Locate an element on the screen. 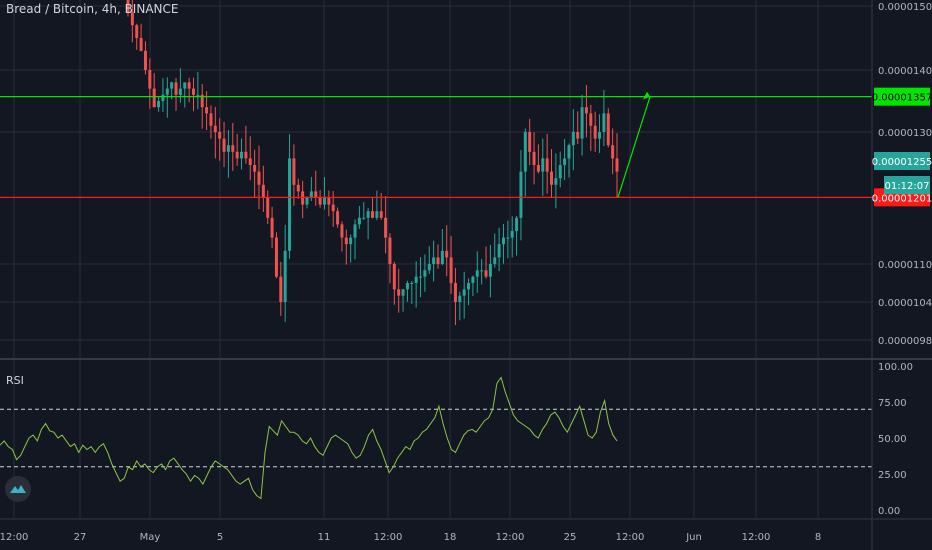  rsi-tick-label: 25.00 is located at coordinates (892, 475).